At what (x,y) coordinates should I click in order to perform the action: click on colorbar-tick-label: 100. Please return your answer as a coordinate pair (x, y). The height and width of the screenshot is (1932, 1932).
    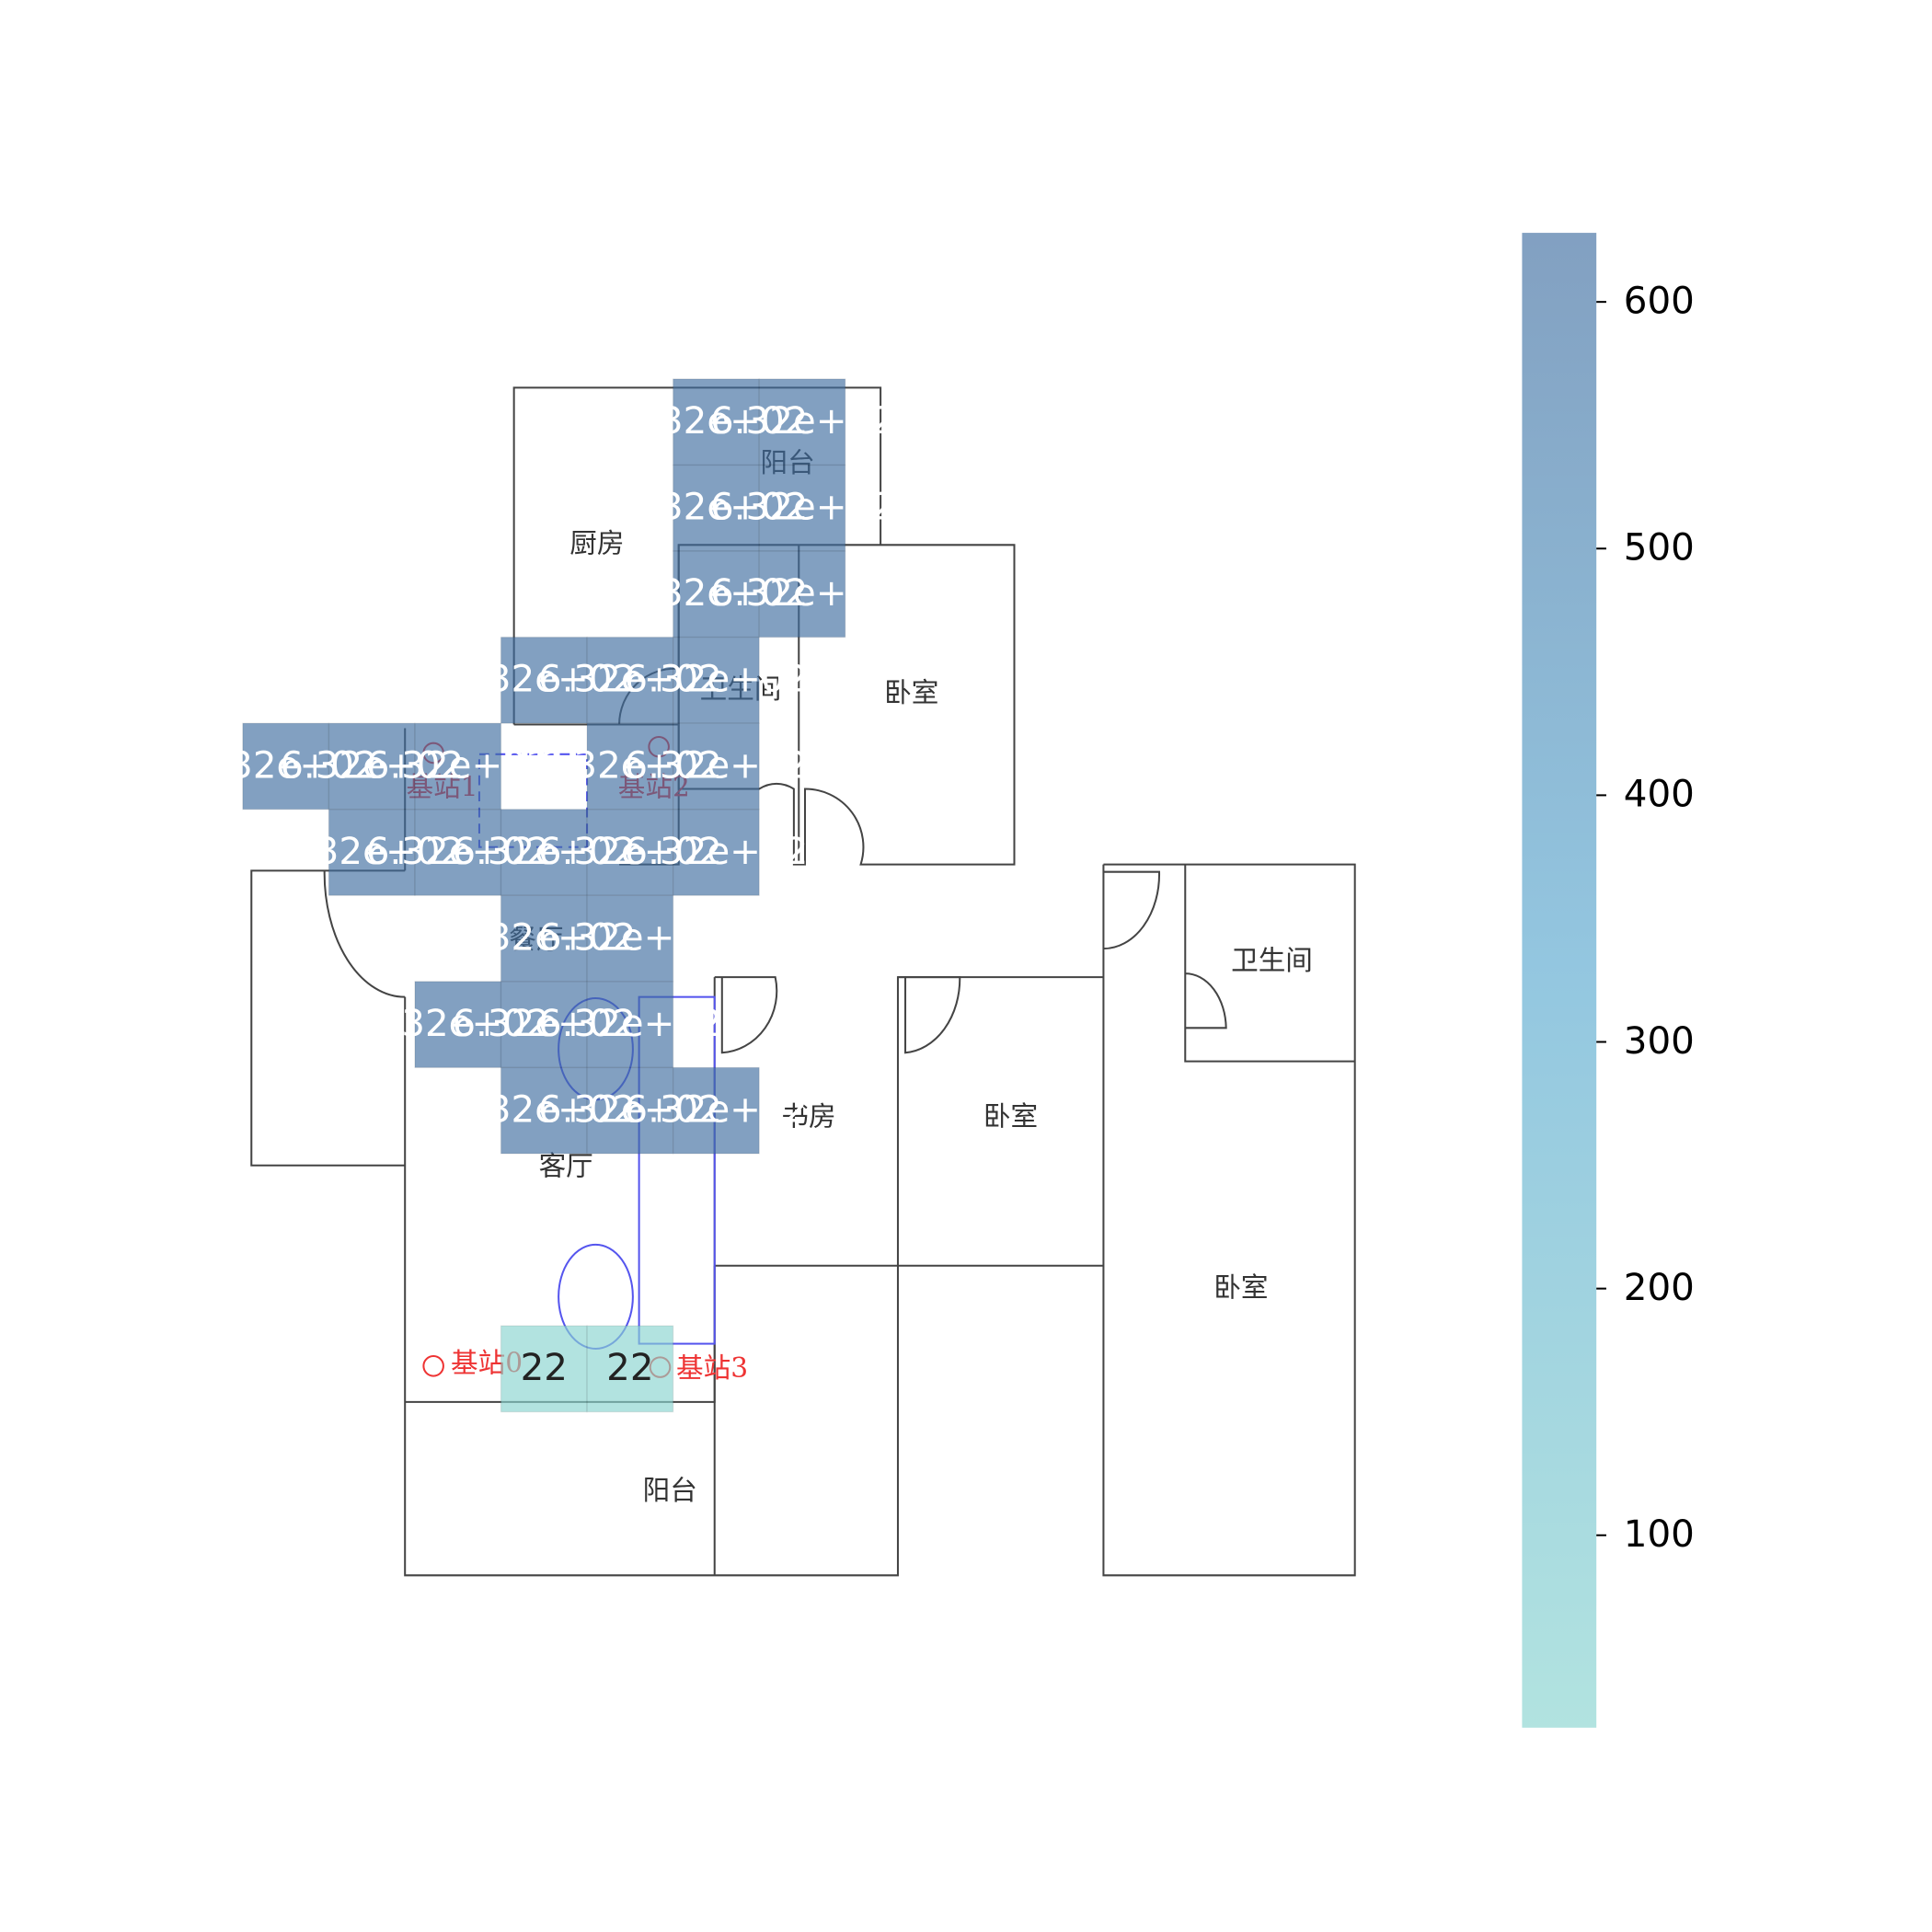
    Looking at the image, I should click on (1659, 1534).